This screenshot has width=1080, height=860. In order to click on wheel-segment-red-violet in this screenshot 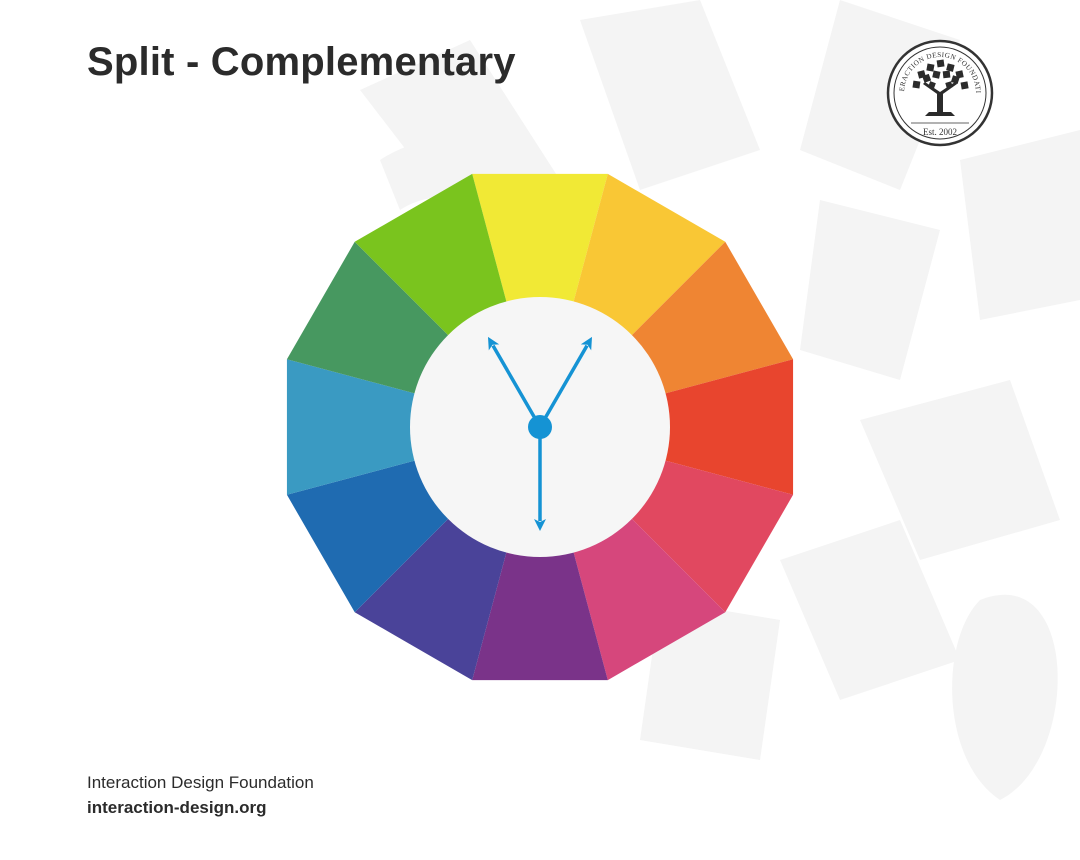, I will do `click(649, 598)`.